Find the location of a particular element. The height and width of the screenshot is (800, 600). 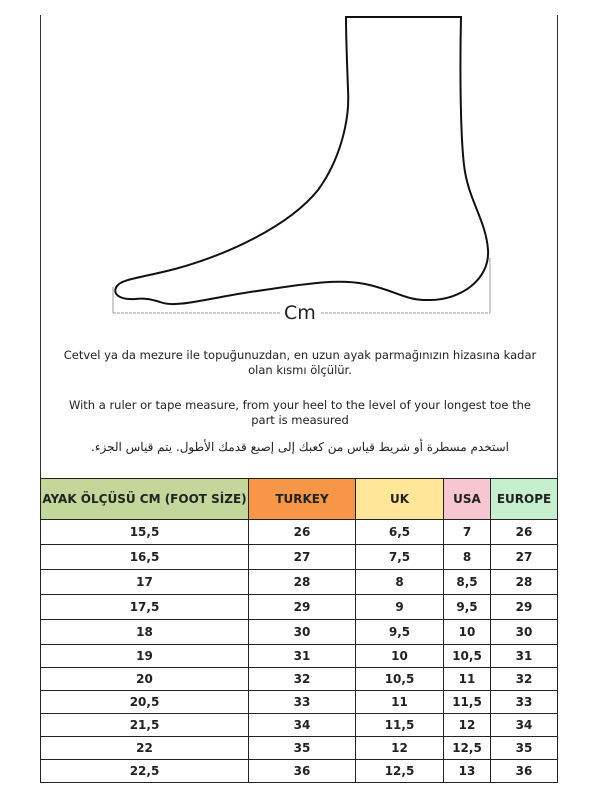

usa-cell: 11,5 is located at coordinates (467, 702).